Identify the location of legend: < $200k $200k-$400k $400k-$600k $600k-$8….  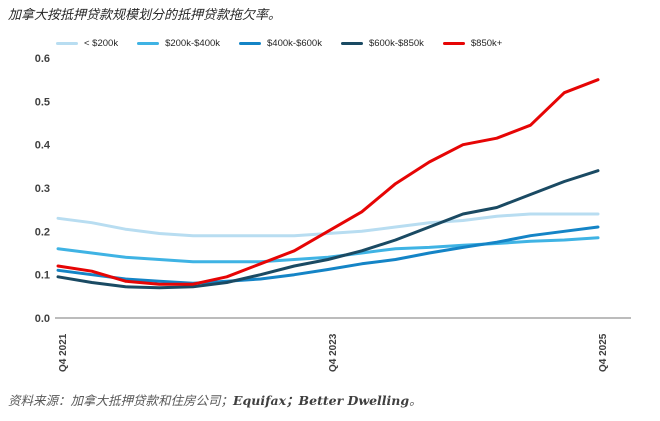
(279, 43).